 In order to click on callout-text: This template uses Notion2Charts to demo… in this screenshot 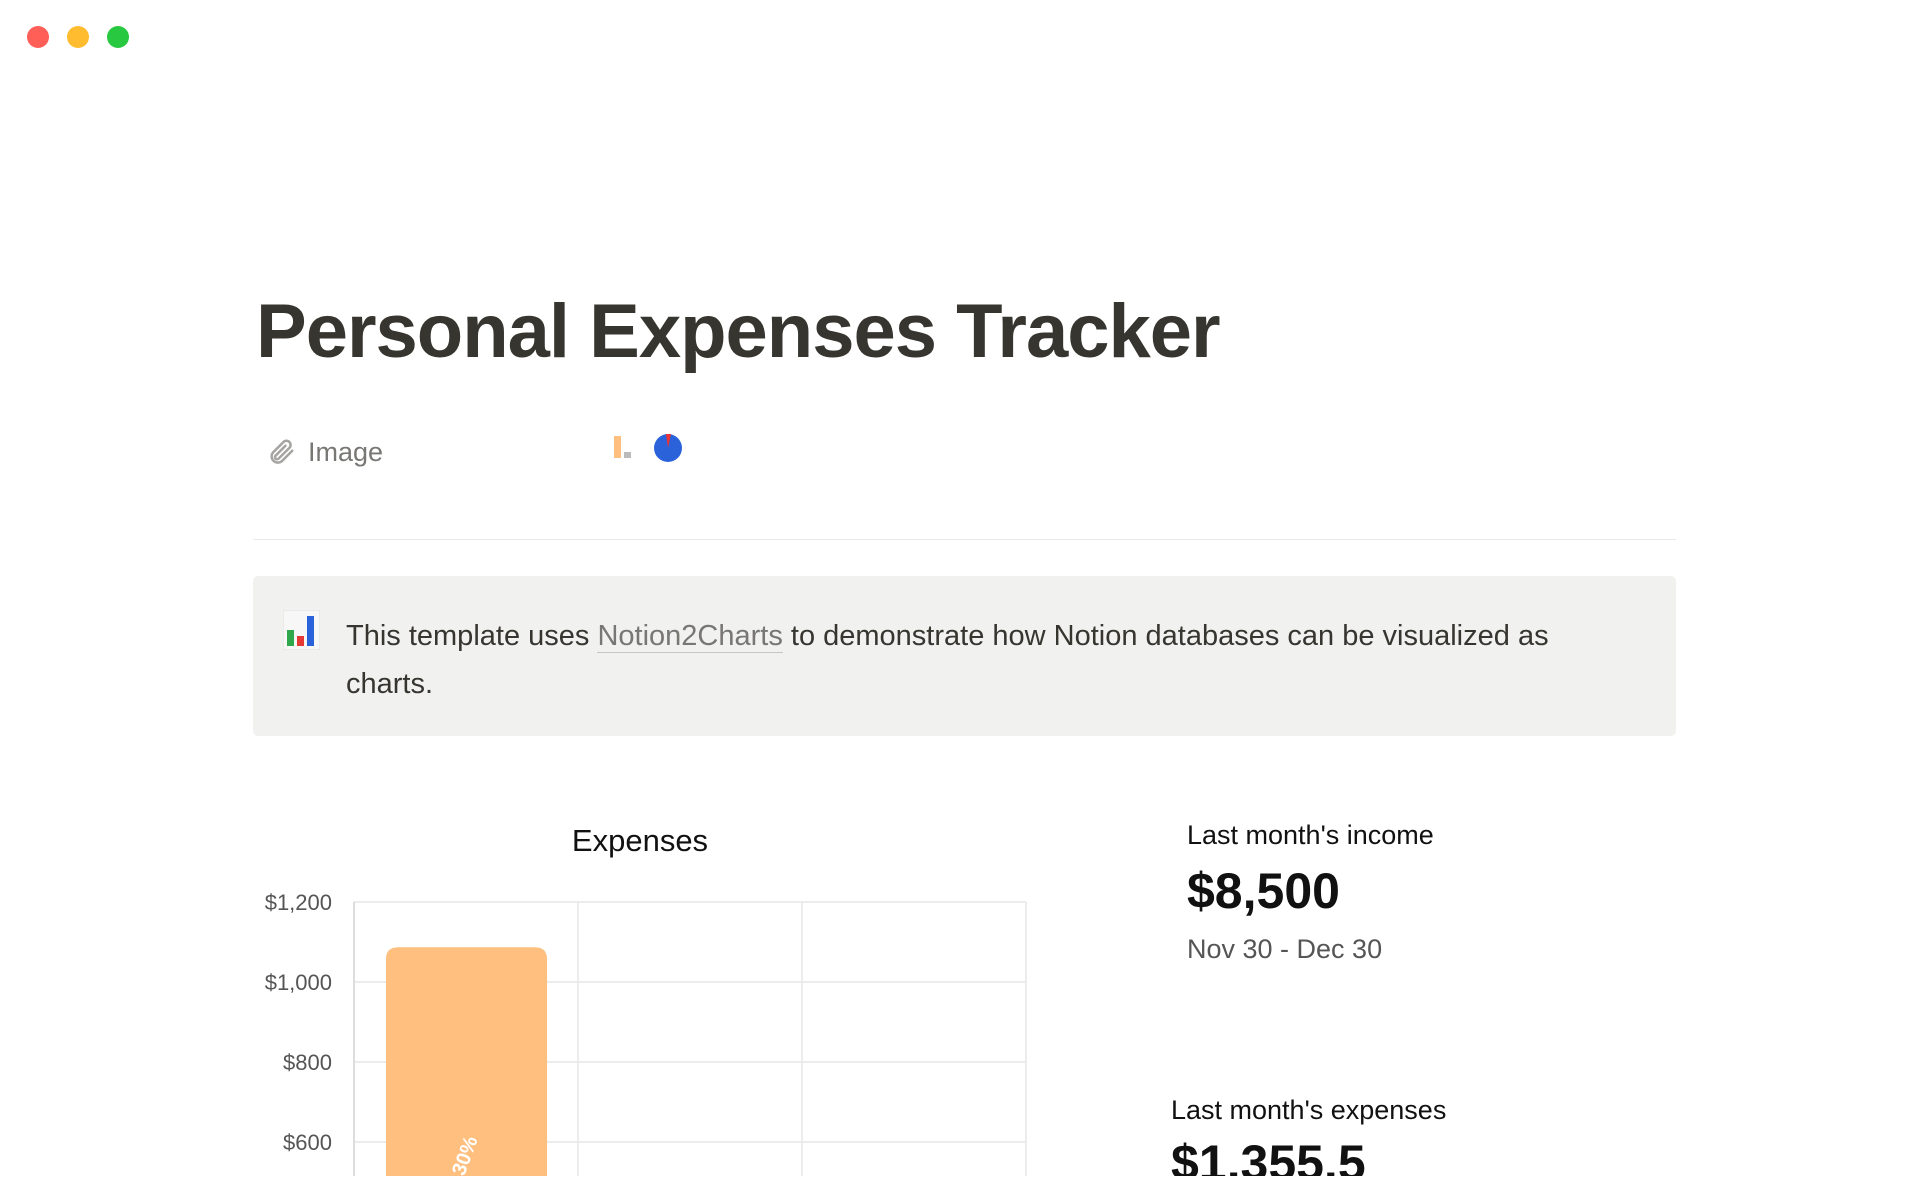, I will do `click(971, 660)`.